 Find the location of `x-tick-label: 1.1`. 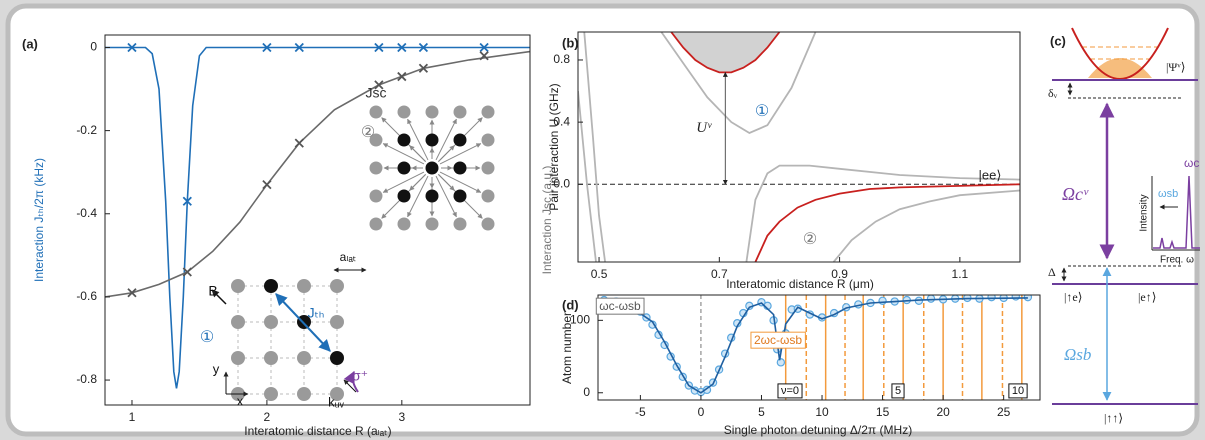

x-tick-label: 1.1 is located at coordinates (960, 274).